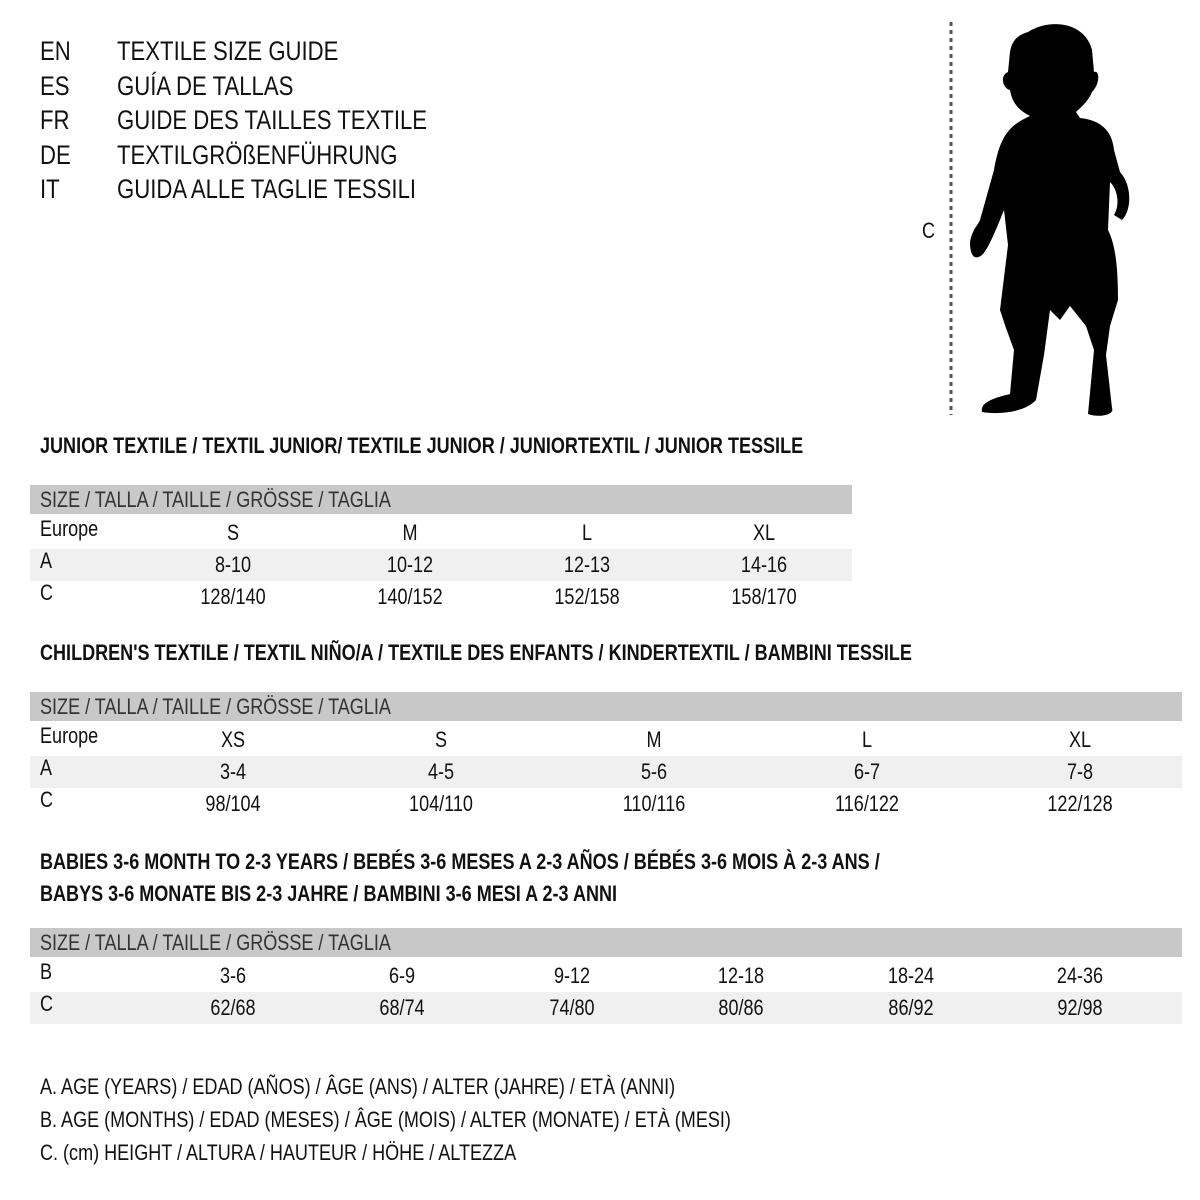 The width and height of the screenshot is (1200, 1200). I want to click on cell-value: 80/86, so click(741, 1007).